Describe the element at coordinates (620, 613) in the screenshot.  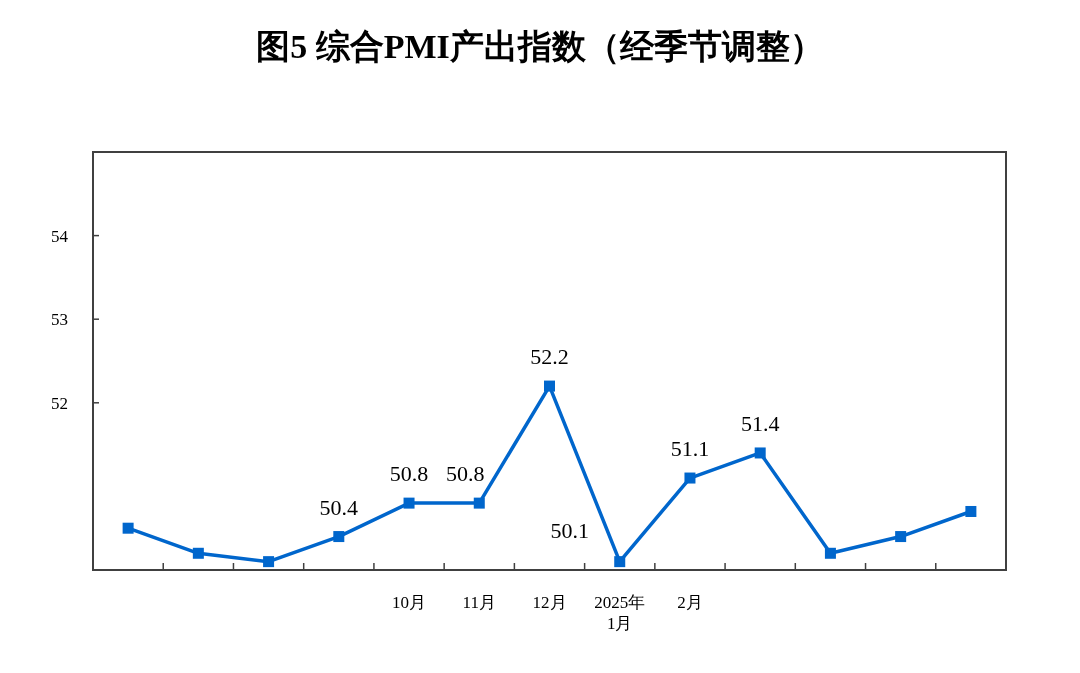
I see `x-tick-label: 2025年 1月` at that location.